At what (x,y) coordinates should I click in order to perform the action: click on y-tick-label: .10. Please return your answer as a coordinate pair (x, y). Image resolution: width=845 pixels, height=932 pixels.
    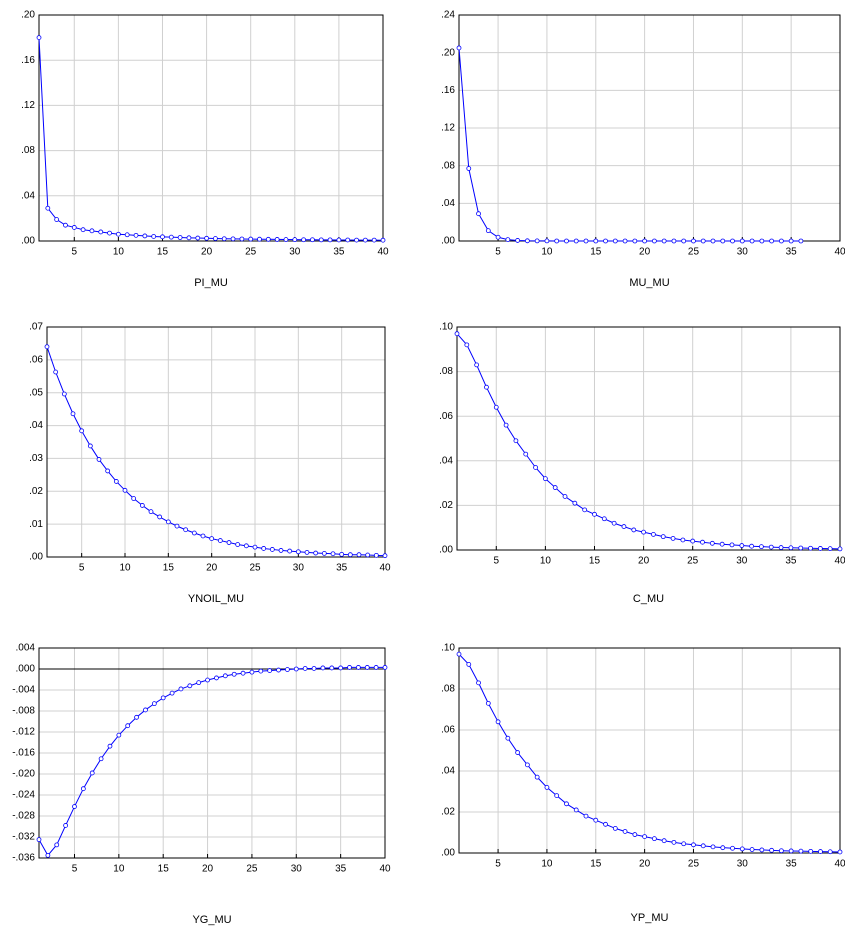
    Looking at the image, I should click on (446, 327).